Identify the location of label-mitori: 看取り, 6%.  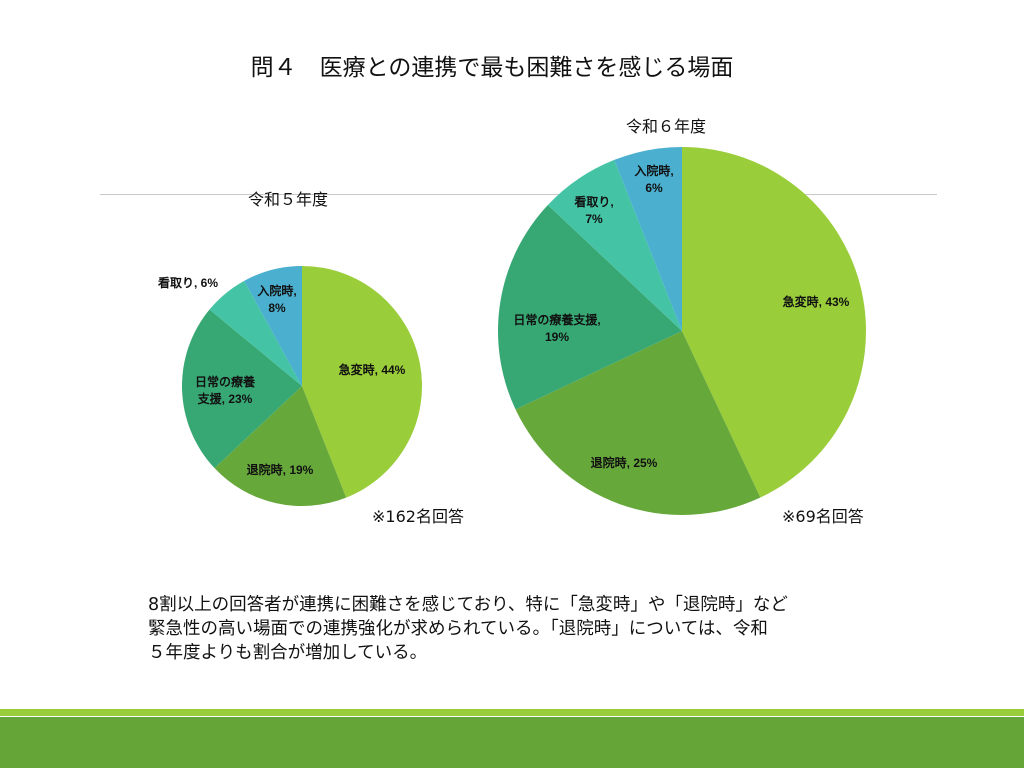
(188, 282).